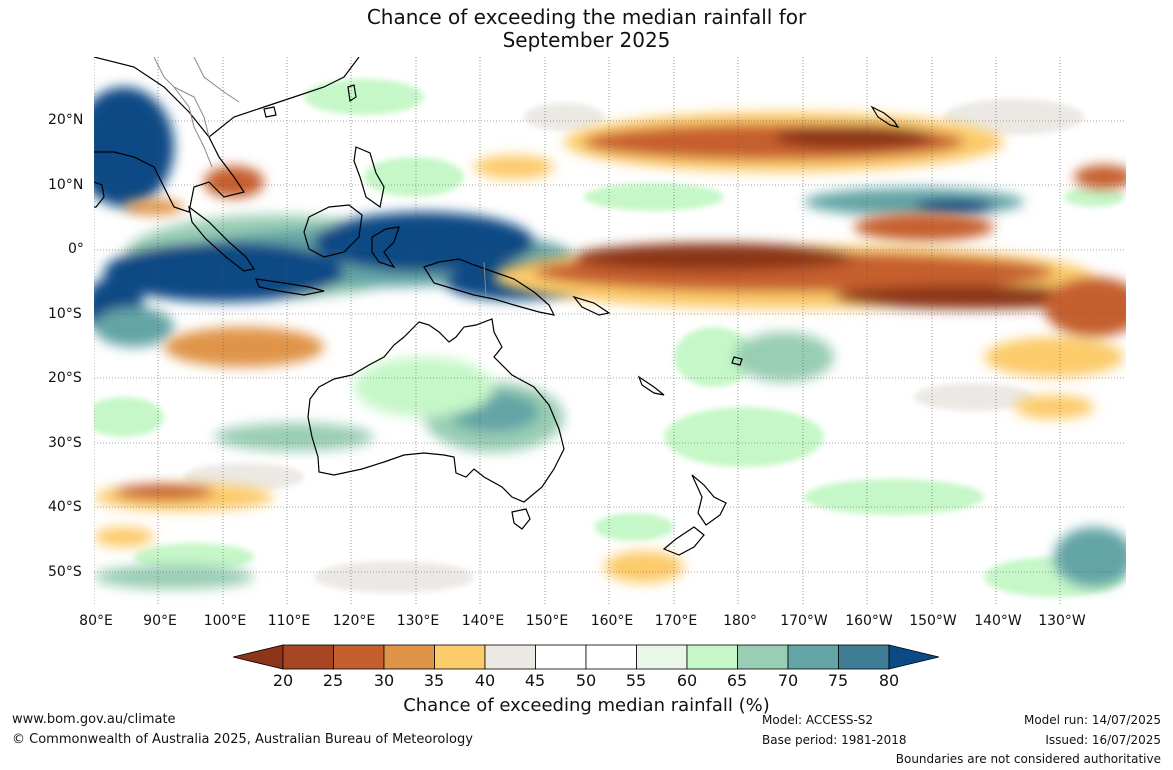 This screenshot has height=770, width=1173. I want to click on colorbar-tick-40: 40, so click(485, 680).